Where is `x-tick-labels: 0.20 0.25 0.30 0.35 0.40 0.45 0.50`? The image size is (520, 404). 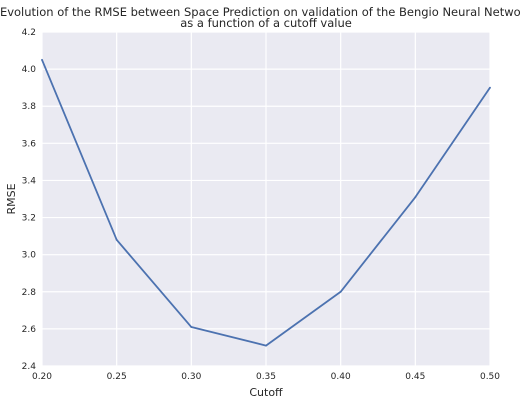
x-tick-labels: 0.20 0.25 0.30 0.35 0.40 0.45 0.50 is located at coordinates (266, 377).